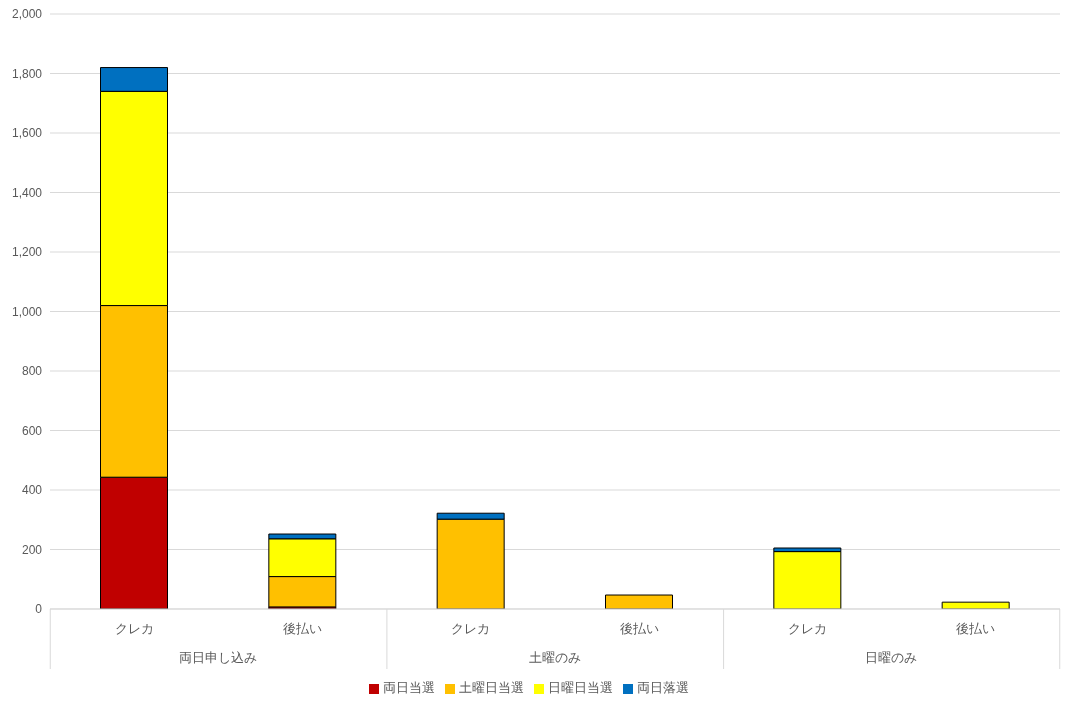  What do you see at coordinates (27, 133) in the screenshot?
I see `y-tick-label: 1,600` at bounding box center [27, 133].